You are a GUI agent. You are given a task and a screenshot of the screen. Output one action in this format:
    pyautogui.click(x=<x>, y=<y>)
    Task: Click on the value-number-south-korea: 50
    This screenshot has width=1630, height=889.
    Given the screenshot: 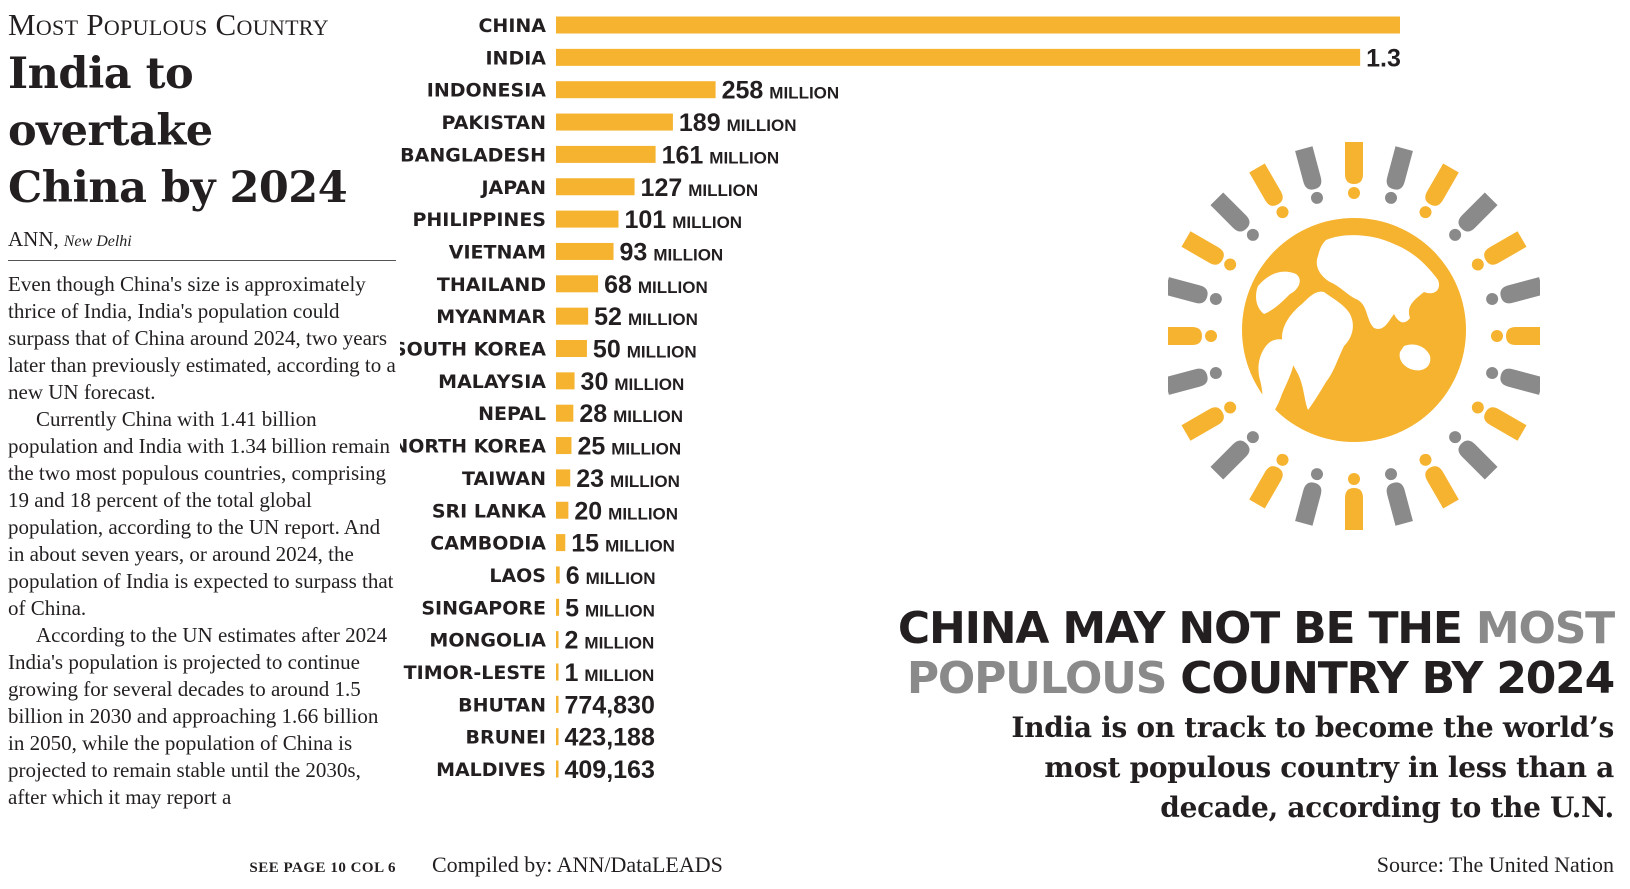 What is the action you would take?
    pyautogui.click(x=607, y=350)
    